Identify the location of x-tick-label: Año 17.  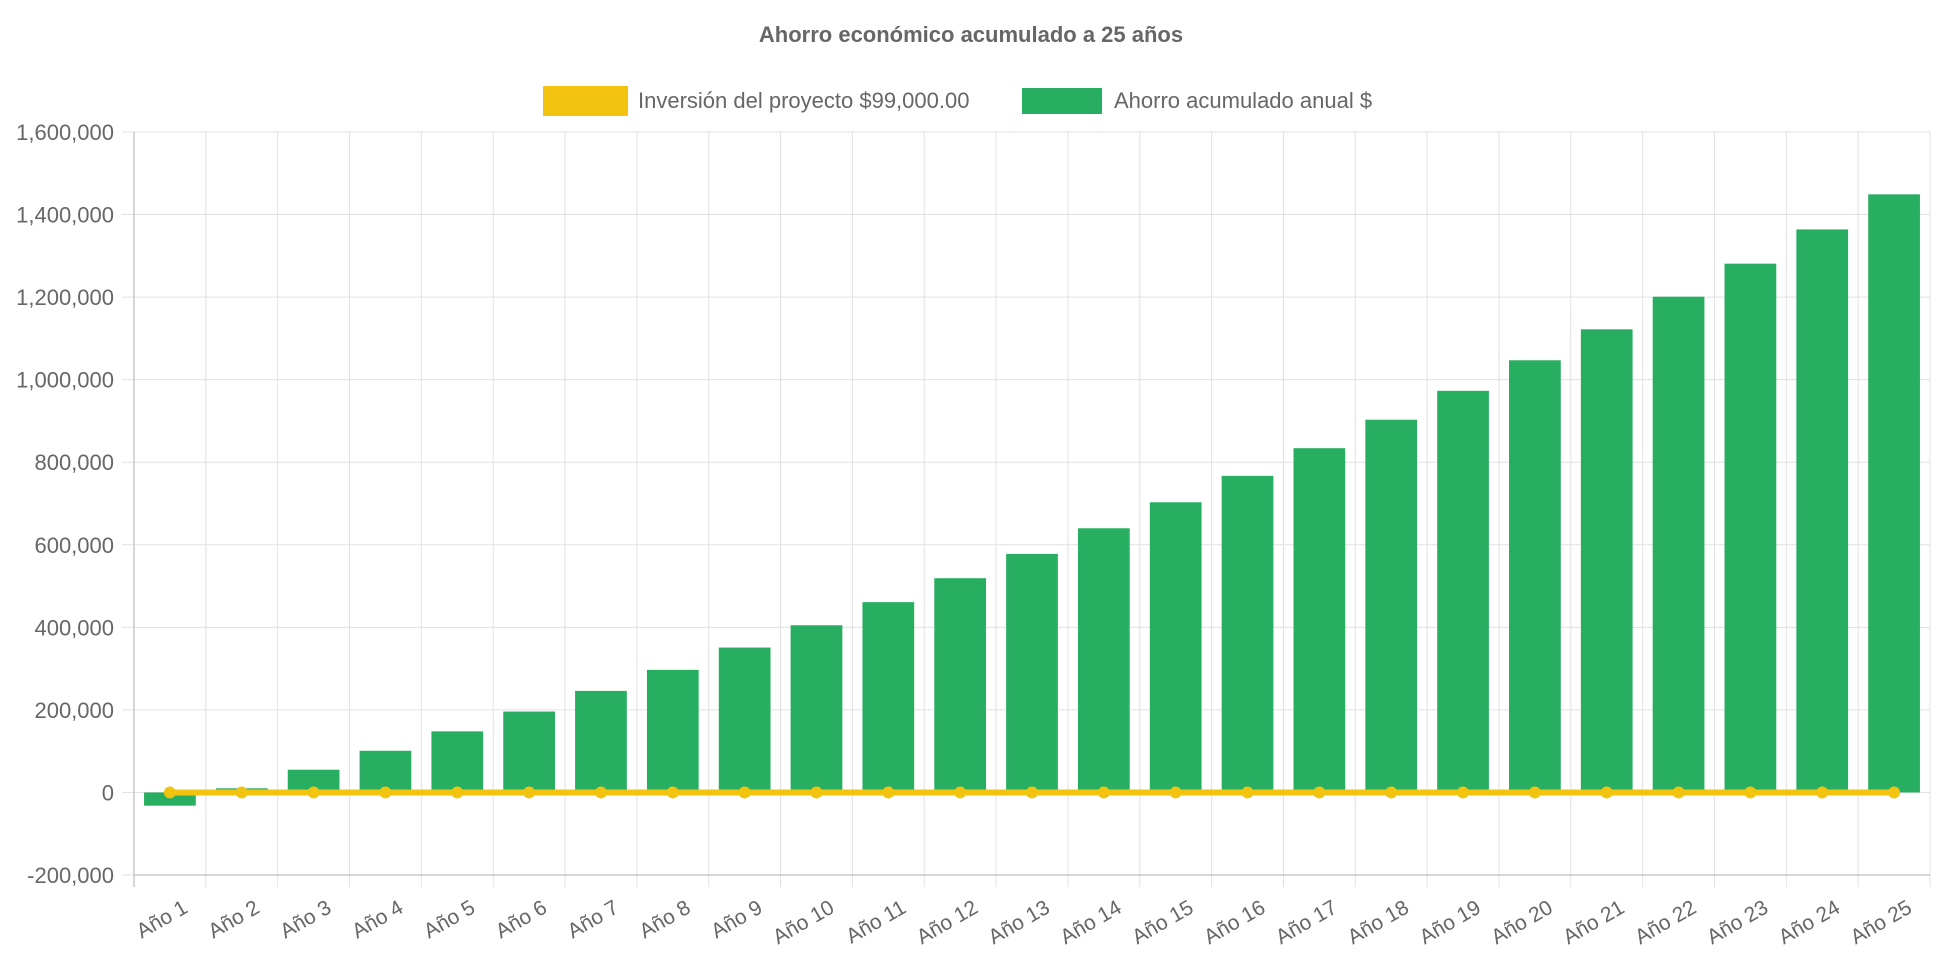
(1306, 922).